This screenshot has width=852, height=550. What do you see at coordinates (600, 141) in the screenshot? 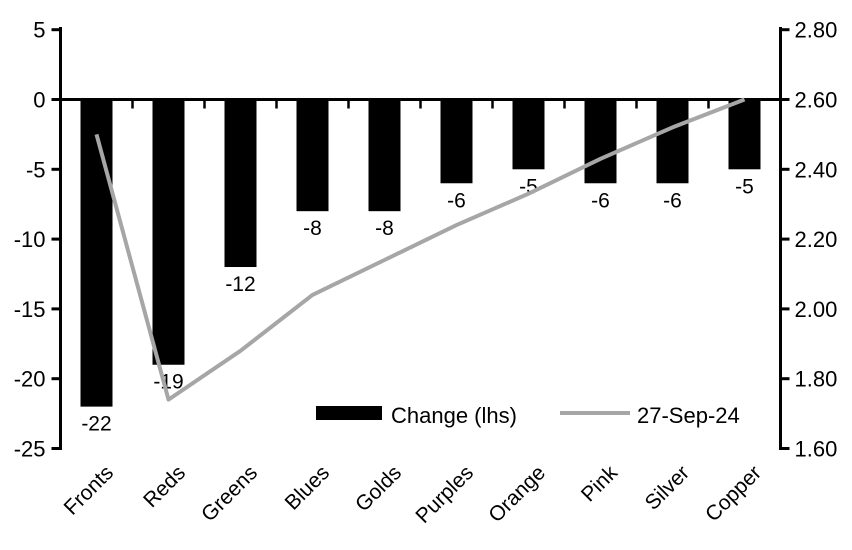
I see `bar-pink` at bounding box center [600, 141].